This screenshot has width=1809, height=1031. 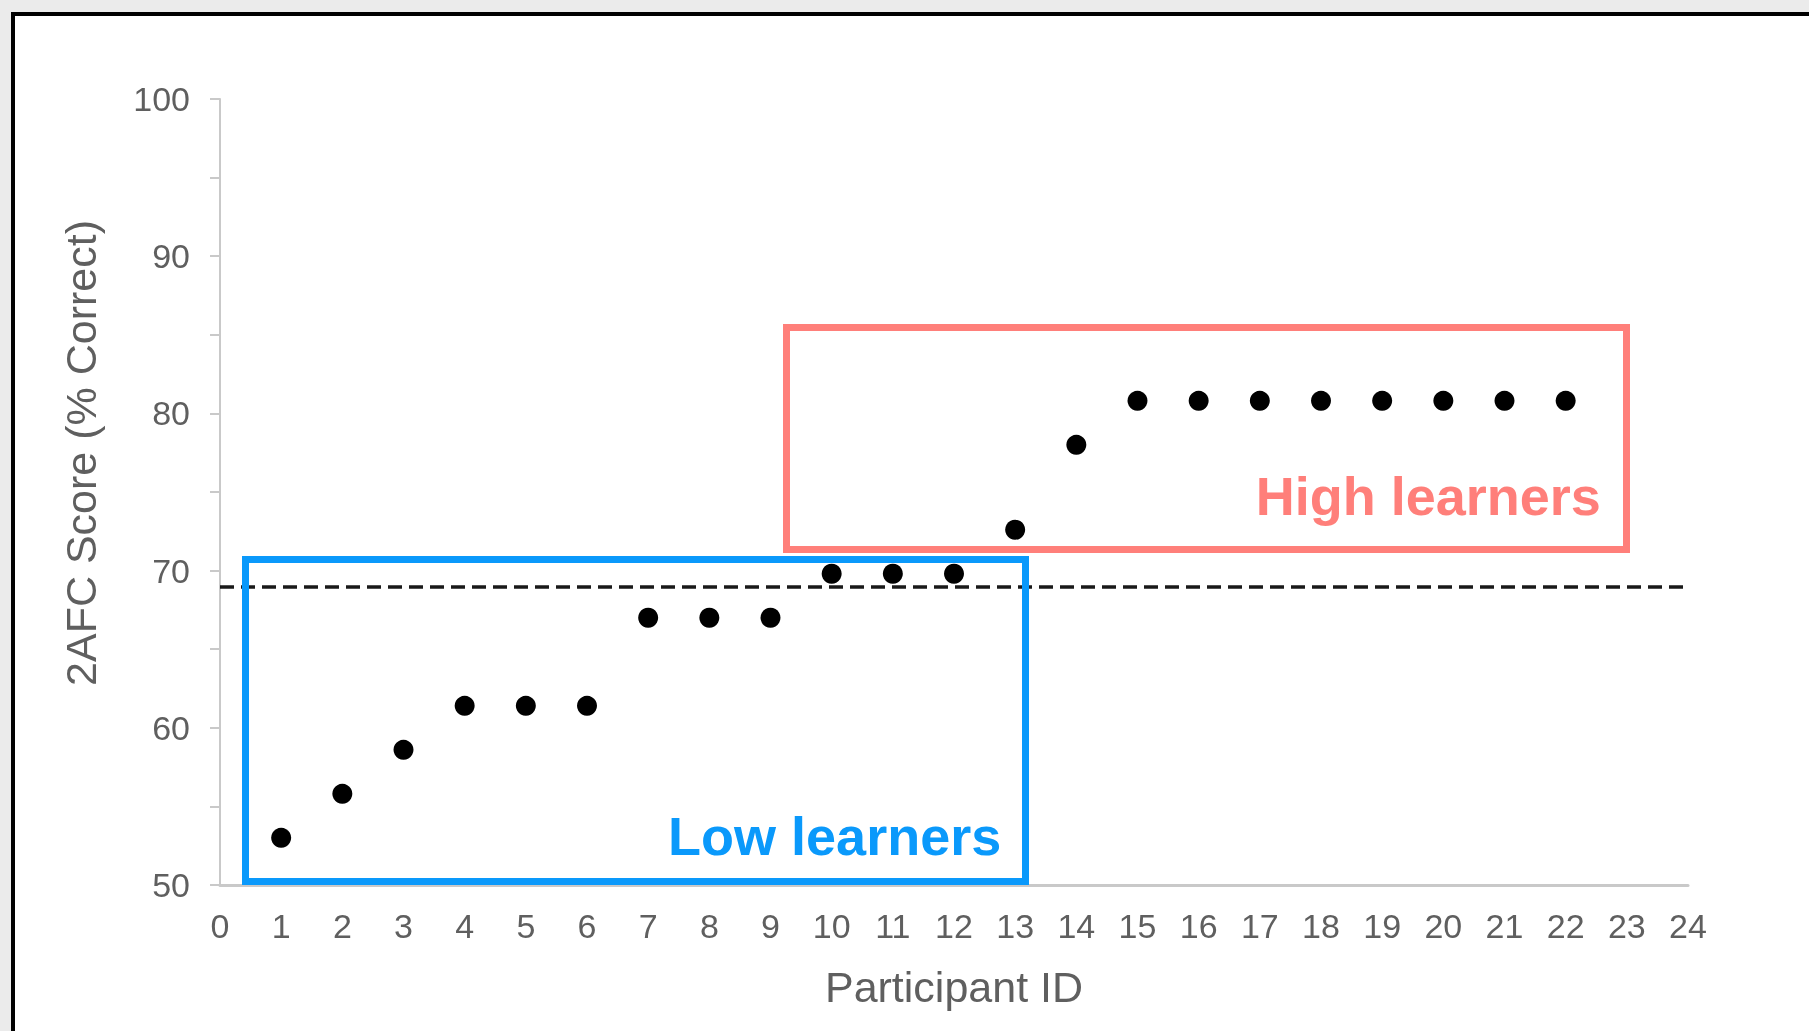 I want to click on x-tick-label: 14, so click(x=1076, y=926).